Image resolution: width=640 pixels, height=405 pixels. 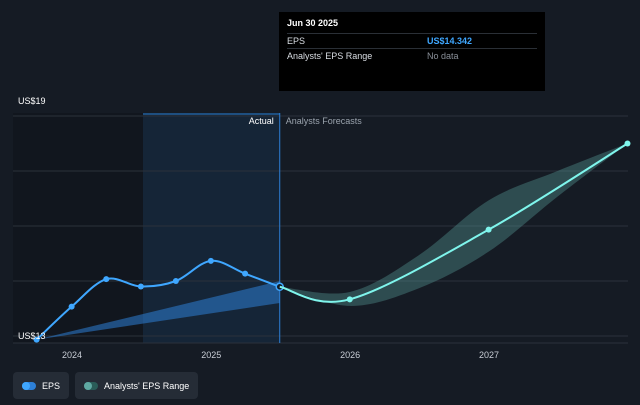 I want to click on tooltip-range-value: No data, so click(x=443, y=56).